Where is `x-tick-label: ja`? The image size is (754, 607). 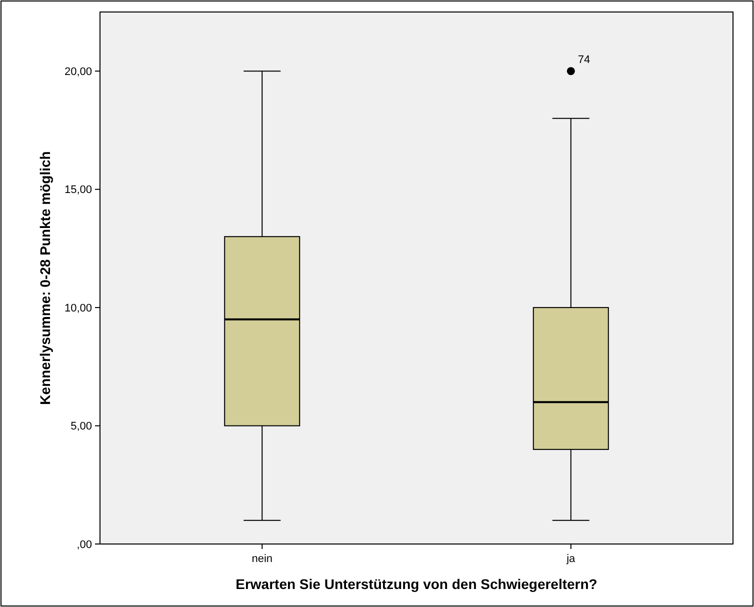 x-tick-label: ja is located at coordinates (571, 559).